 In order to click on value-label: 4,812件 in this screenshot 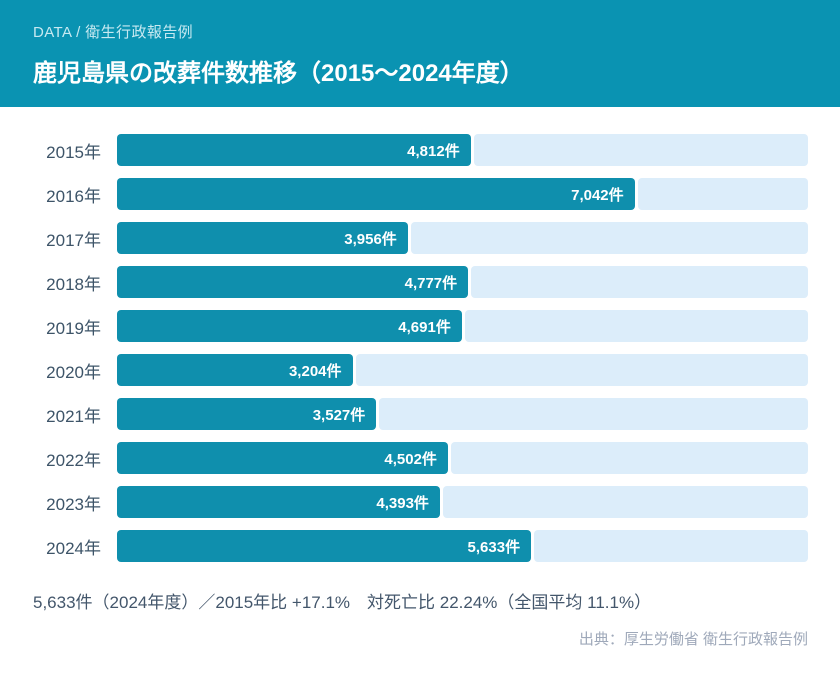, I will do `click(433, 151)`.